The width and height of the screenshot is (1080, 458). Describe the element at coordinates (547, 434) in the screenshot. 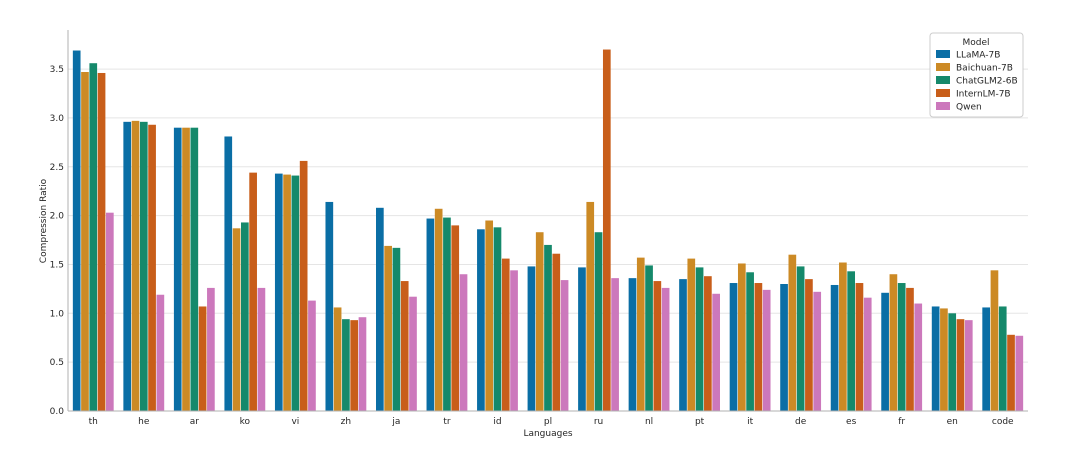

I see `x-axis-title: Languages` at that location.